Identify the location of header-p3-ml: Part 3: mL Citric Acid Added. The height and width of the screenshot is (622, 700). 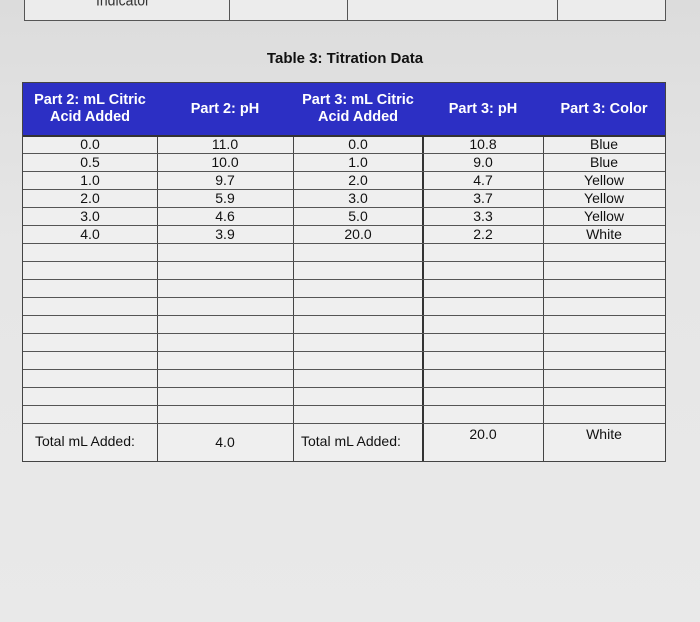
(358, 108).